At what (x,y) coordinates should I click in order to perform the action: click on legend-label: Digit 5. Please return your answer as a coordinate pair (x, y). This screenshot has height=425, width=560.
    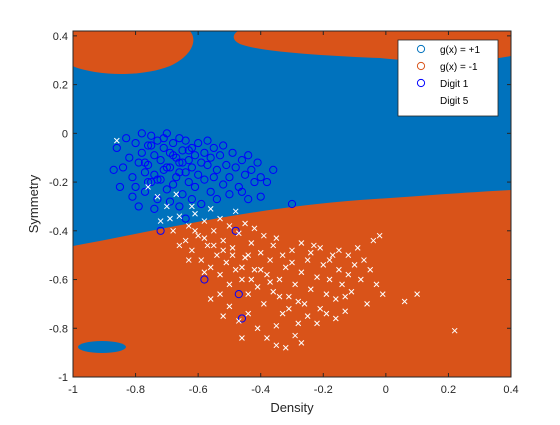
    Looking at the image, I should click on (454, 101).